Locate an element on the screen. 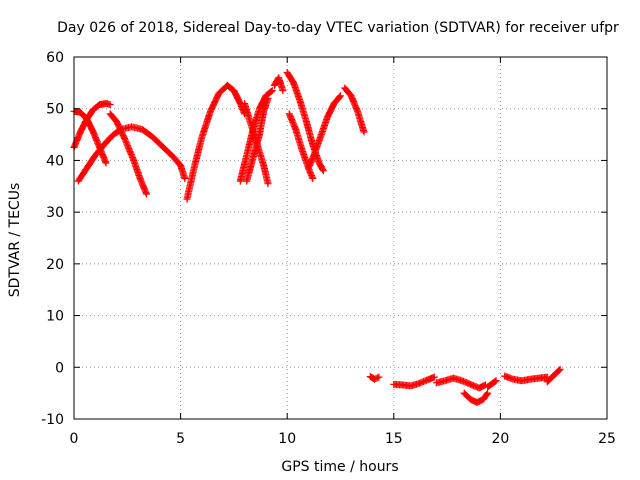 The width and height of the screenshot is (640, 480). y-tick-label: 10 is located at coordinates (55, 317).